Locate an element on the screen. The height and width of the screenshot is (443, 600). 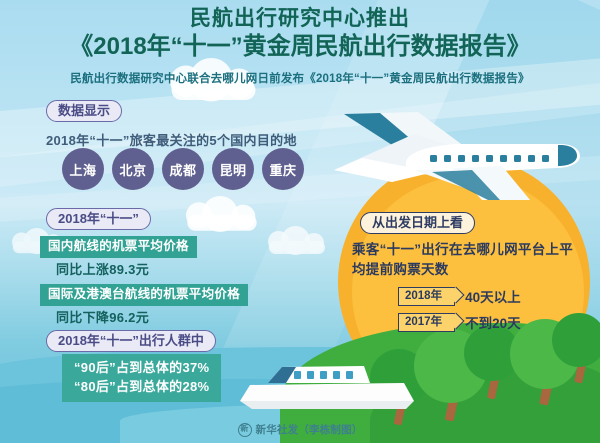
boat-illustration is located at coordinates (328, 386).